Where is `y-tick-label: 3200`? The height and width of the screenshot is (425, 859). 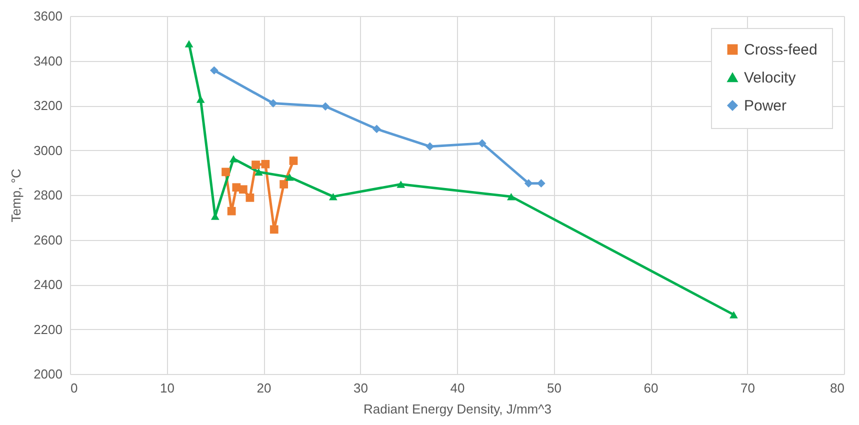 y-tick-label: 3200 is located at coordinates (48, 105).